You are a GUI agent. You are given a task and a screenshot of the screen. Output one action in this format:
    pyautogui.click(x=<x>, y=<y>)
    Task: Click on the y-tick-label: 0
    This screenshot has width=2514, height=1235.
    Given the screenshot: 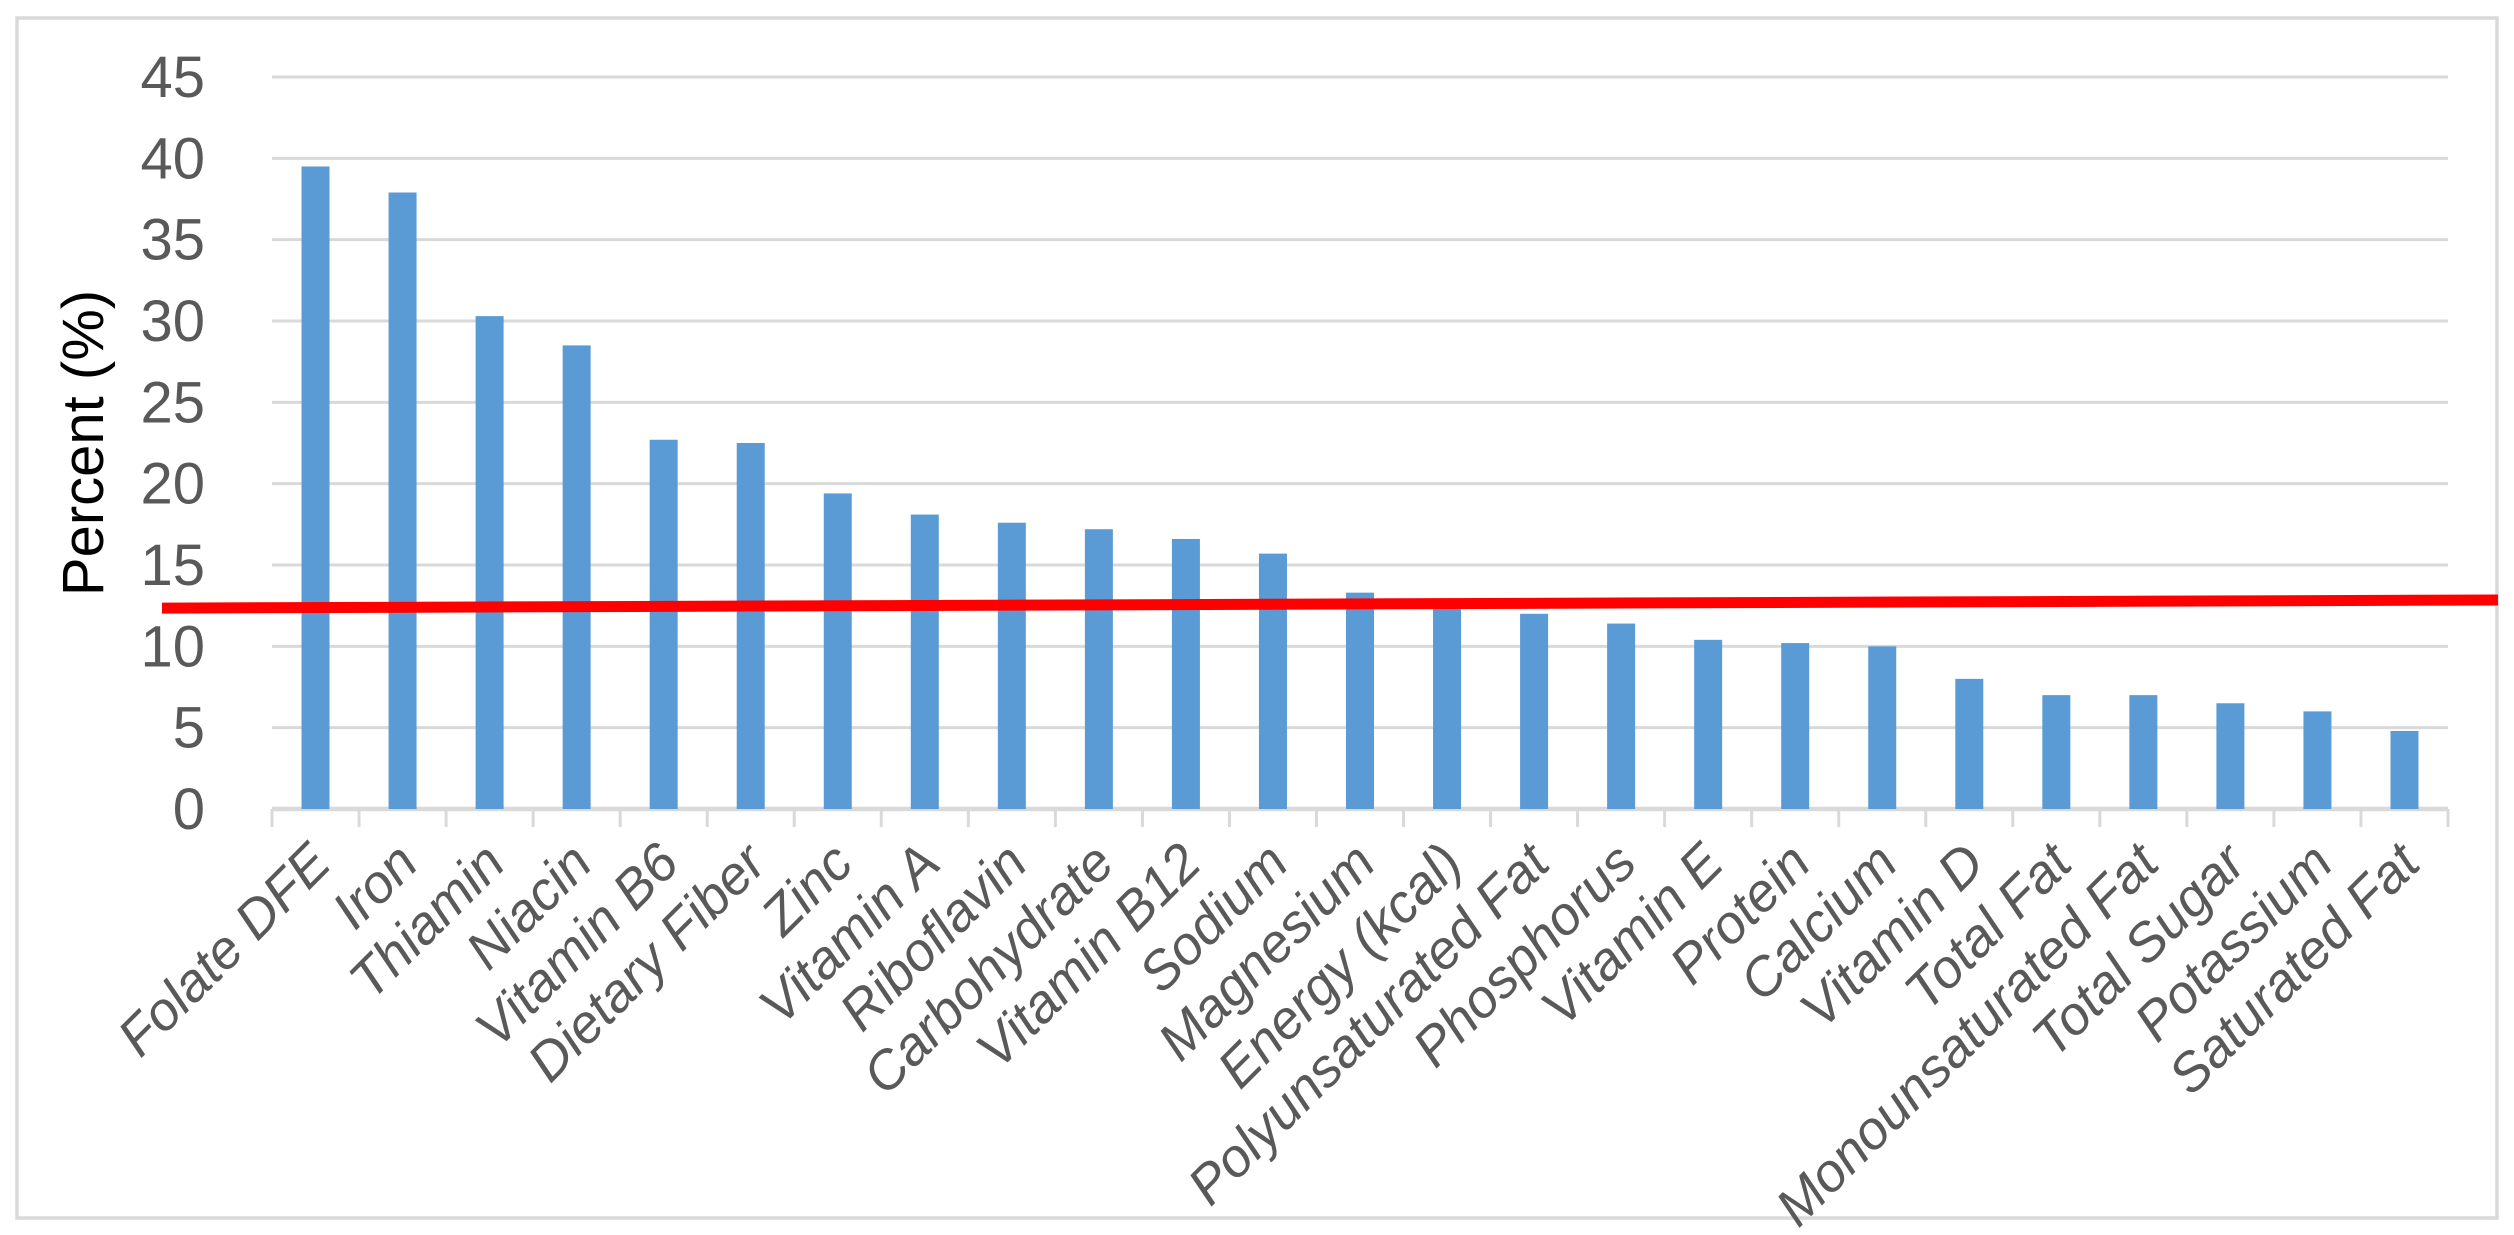 What is the action you would take?
    pyautogui.click(x=189, y=809)
    